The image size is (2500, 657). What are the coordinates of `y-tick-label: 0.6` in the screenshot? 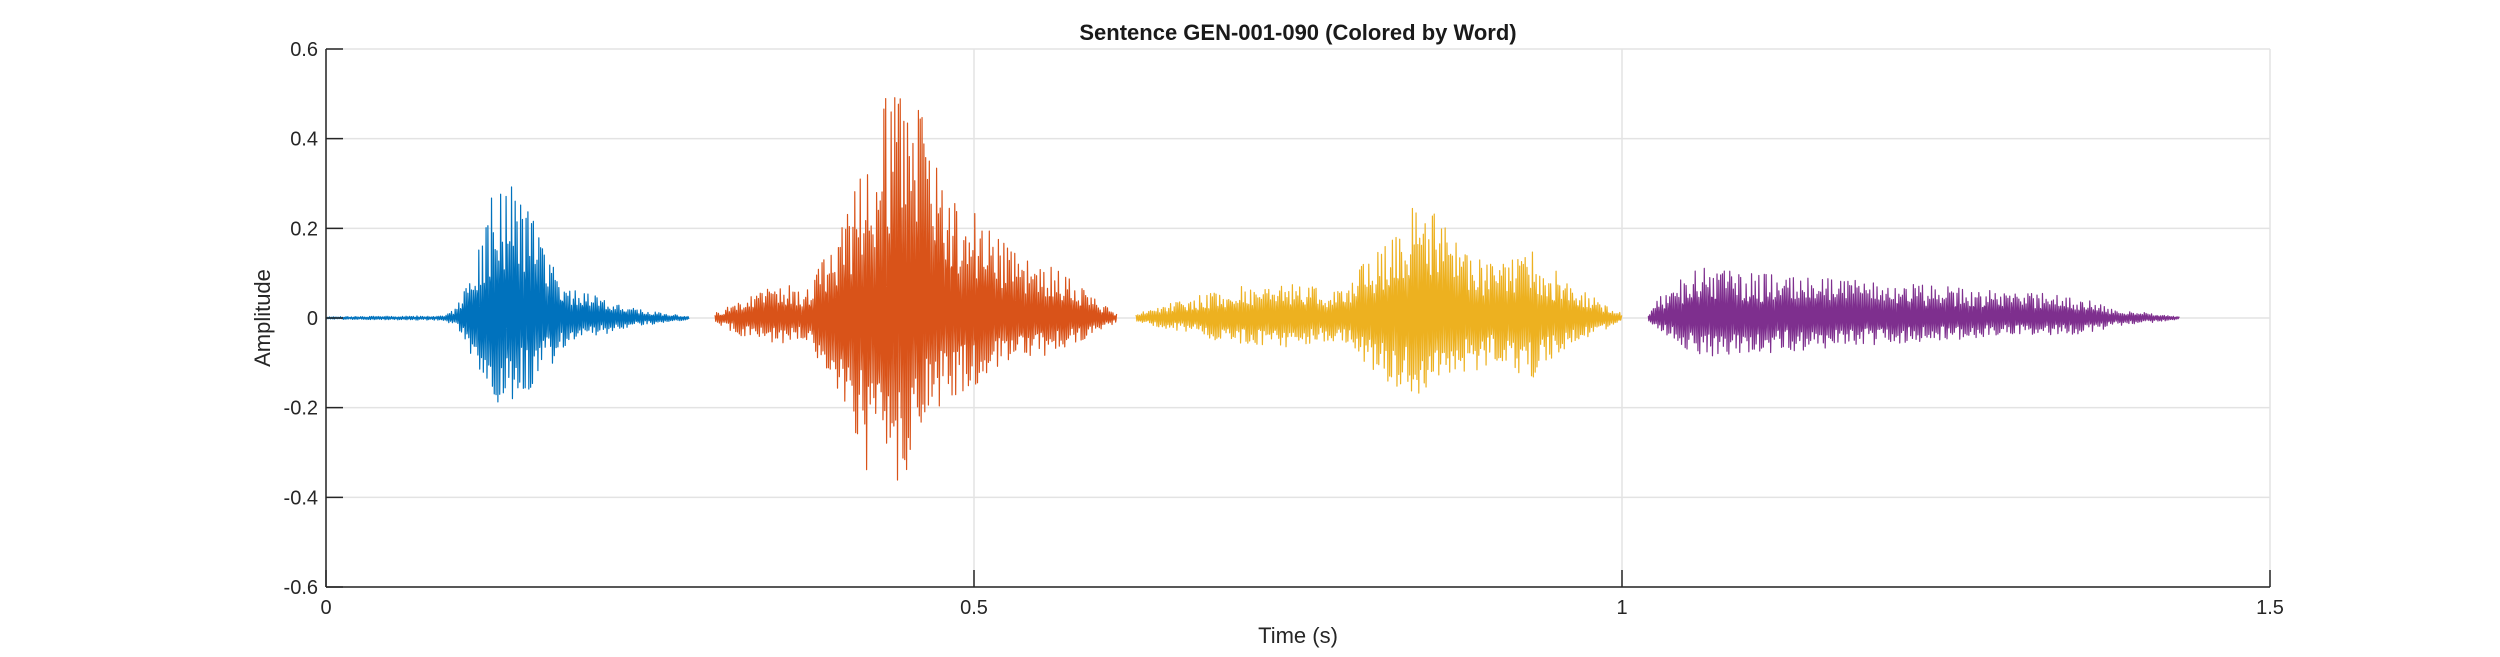 It's located at (304, 50).